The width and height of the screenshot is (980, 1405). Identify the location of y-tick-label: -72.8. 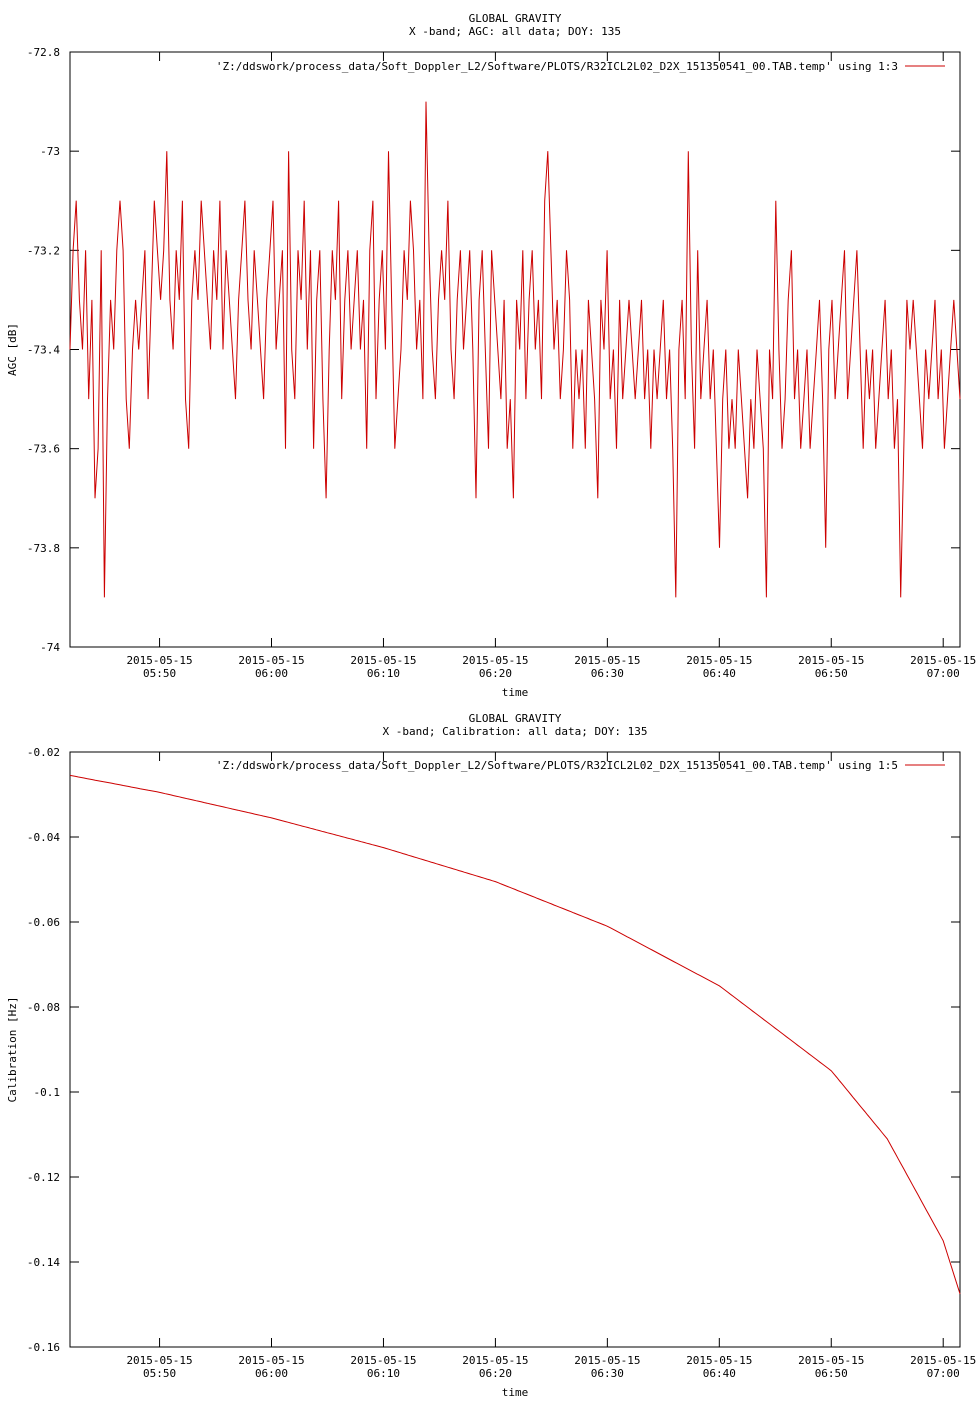
(43, 52).